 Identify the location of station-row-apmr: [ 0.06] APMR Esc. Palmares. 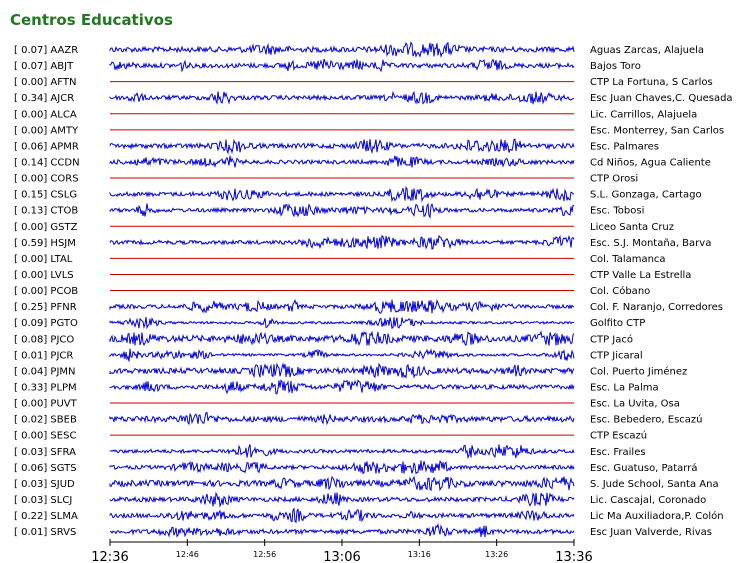
(336, 146).